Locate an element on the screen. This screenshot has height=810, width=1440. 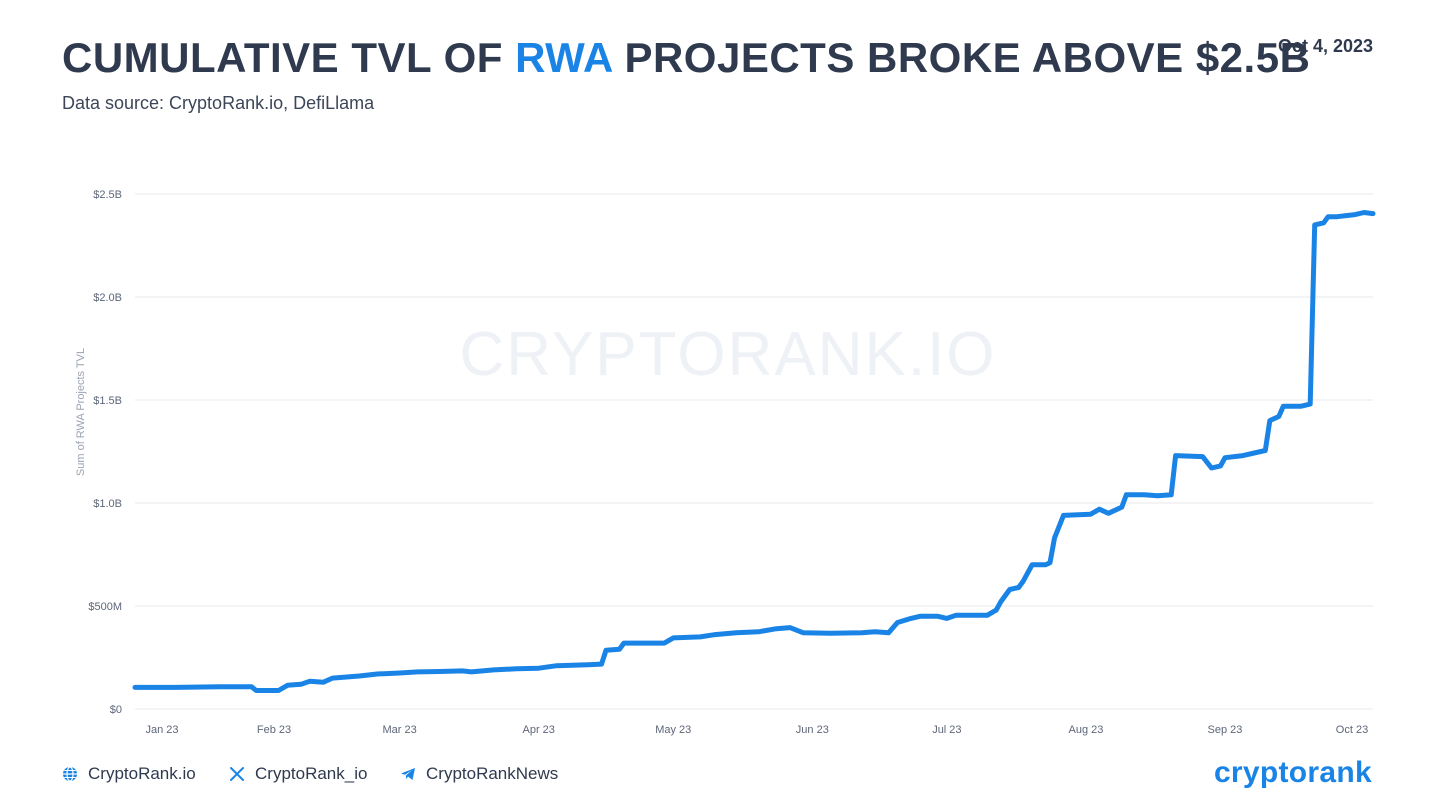
y-tick-label: $2.5B is located at coordinates (107, 195).